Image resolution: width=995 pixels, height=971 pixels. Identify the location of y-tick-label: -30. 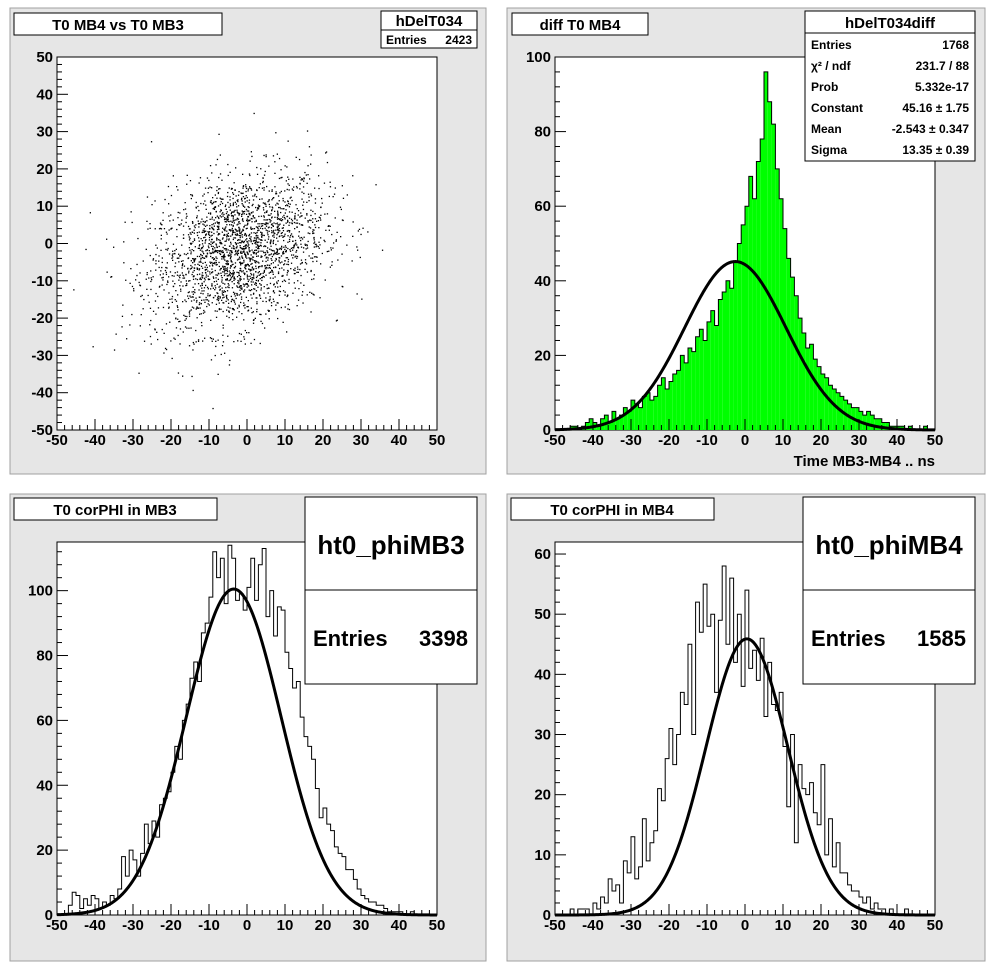
(42, 355).